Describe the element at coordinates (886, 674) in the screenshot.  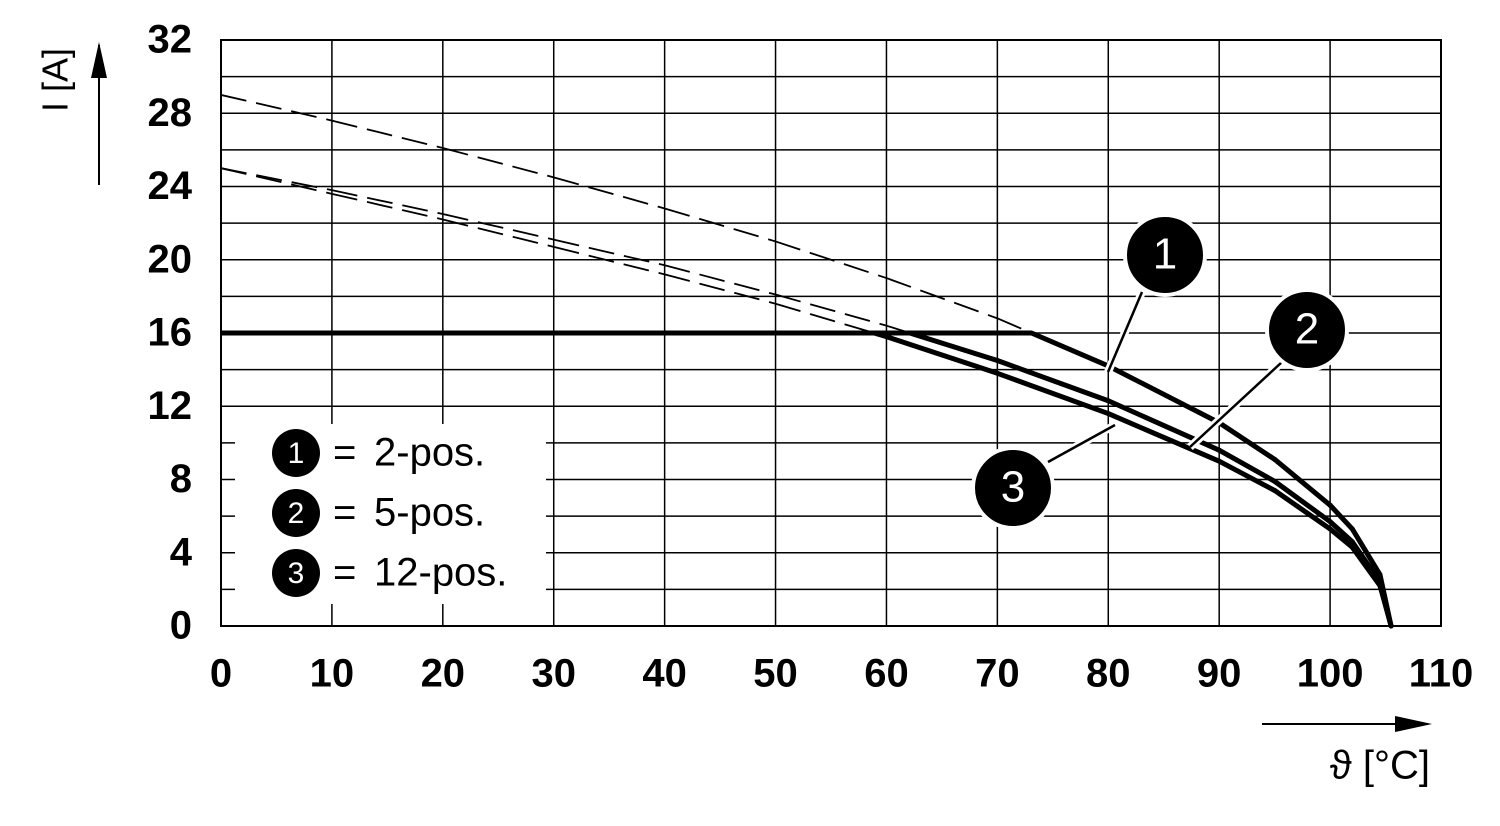
I see `x-tick-label: 60` at that location.